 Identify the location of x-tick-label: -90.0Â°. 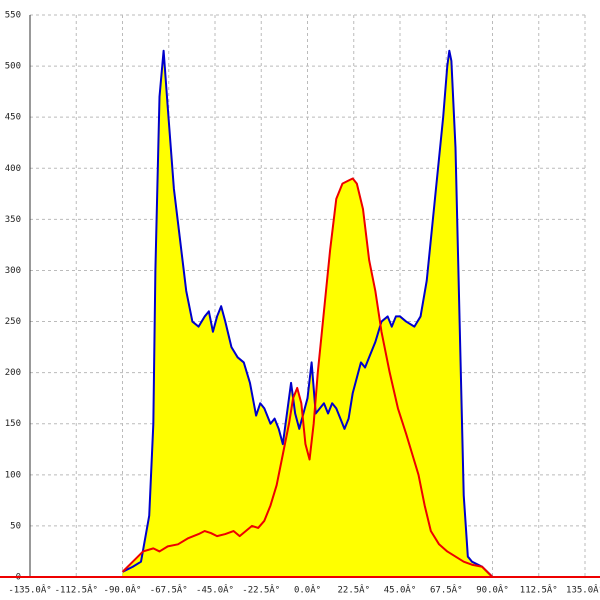
(123, 590).